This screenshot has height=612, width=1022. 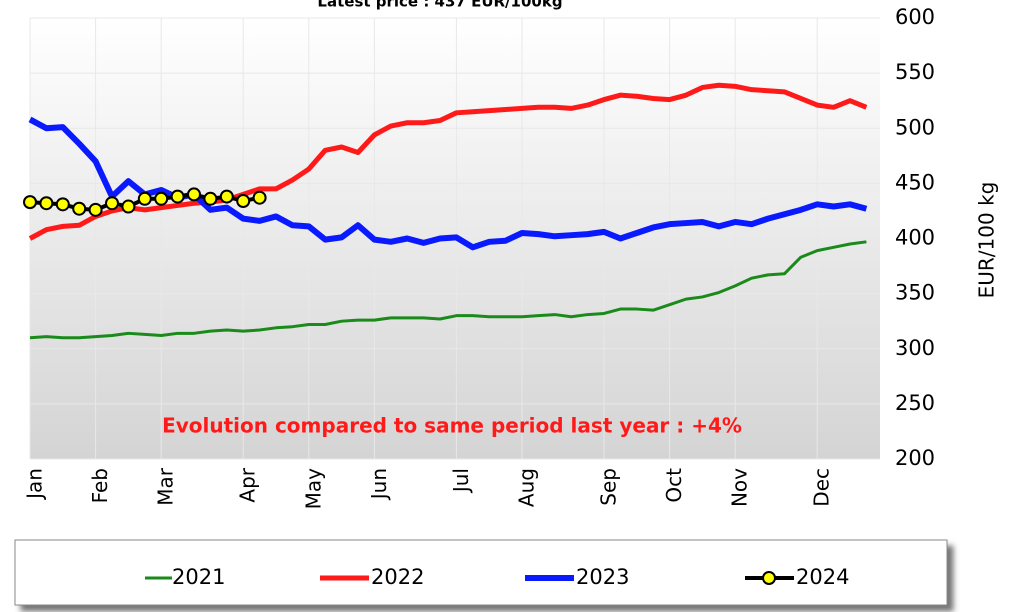 What do you see at coordinates (987, 240) in the screenshot?
I see `y-axis-title: EUR/100 kg` at bounding box center [987, 240].